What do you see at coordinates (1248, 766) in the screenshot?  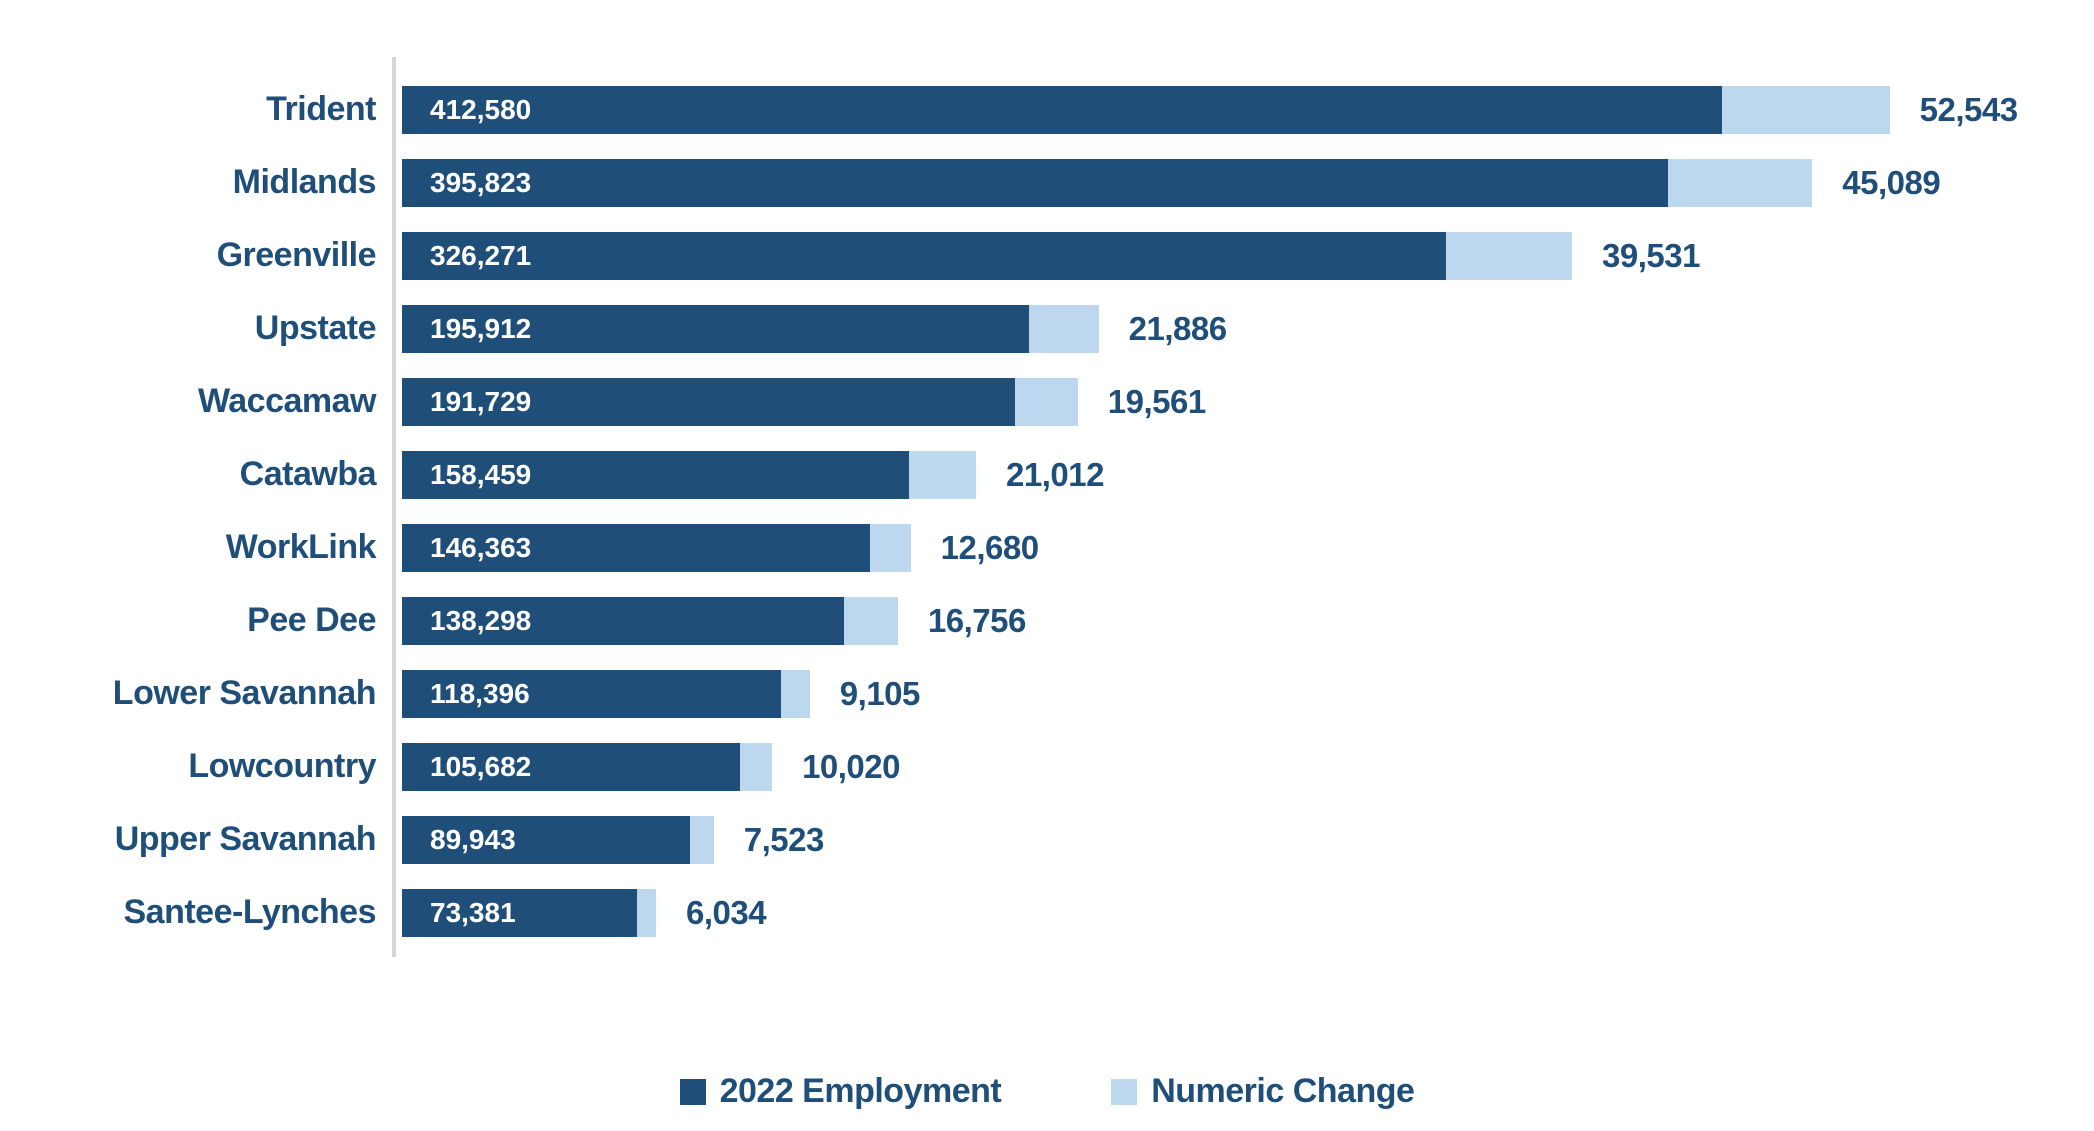 I see `bar-track: 105,682 10,020` at bounding box center [1248, 766].